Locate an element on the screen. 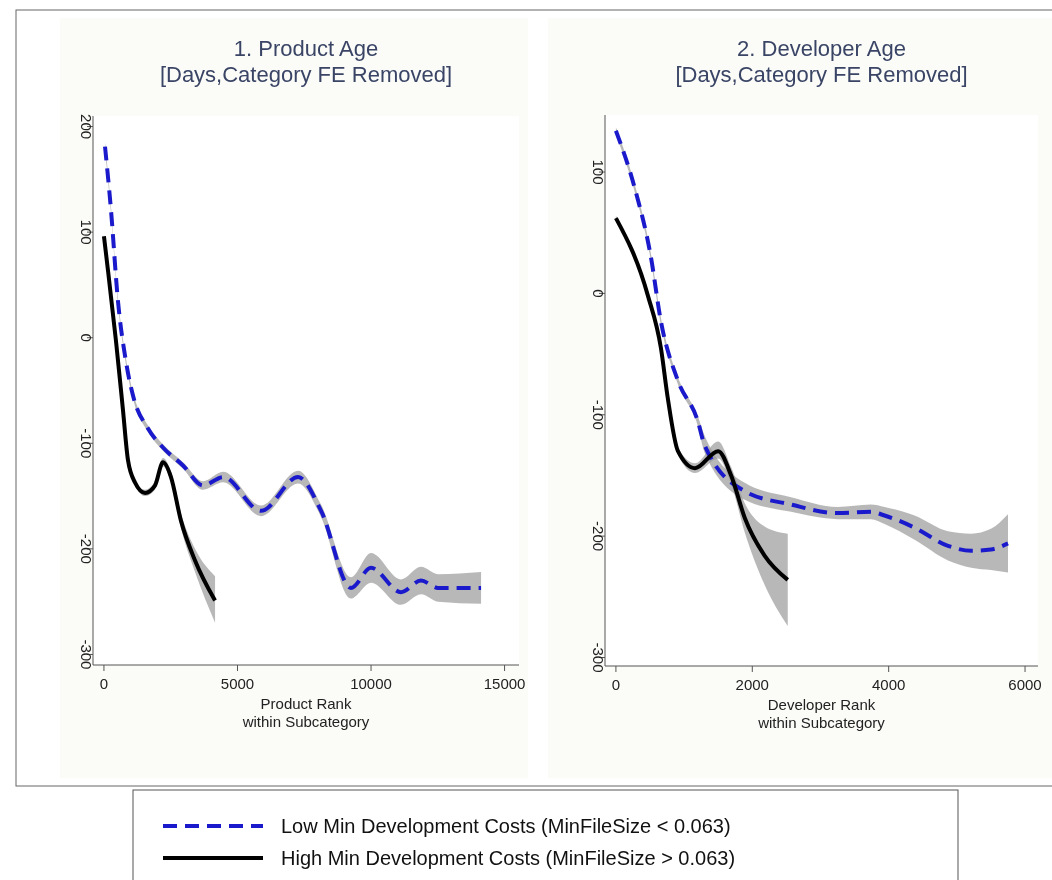 This screenshot has width=1052, height=880. chart-title: 2. Developer Age is located at coordinates (821, 48).